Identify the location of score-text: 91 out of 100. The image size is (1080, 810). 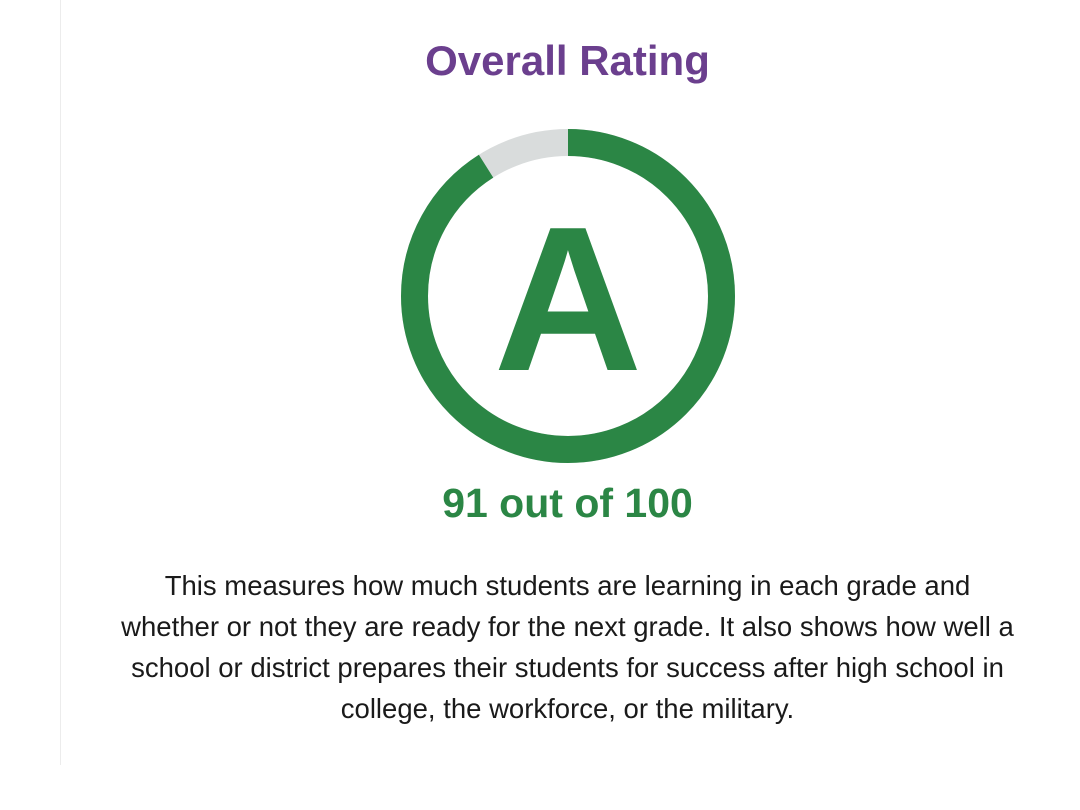
(567, 503).